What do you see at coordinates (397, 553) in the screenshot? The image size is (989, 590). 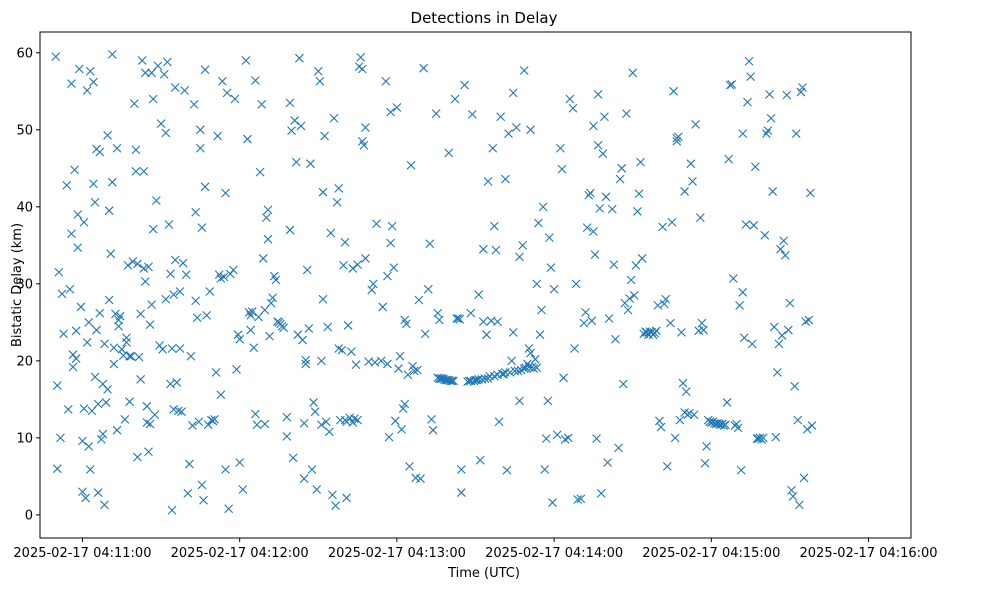 I see `x-tick-label: 2025-02-17 04:13:00` at bounding box center [397, 553].